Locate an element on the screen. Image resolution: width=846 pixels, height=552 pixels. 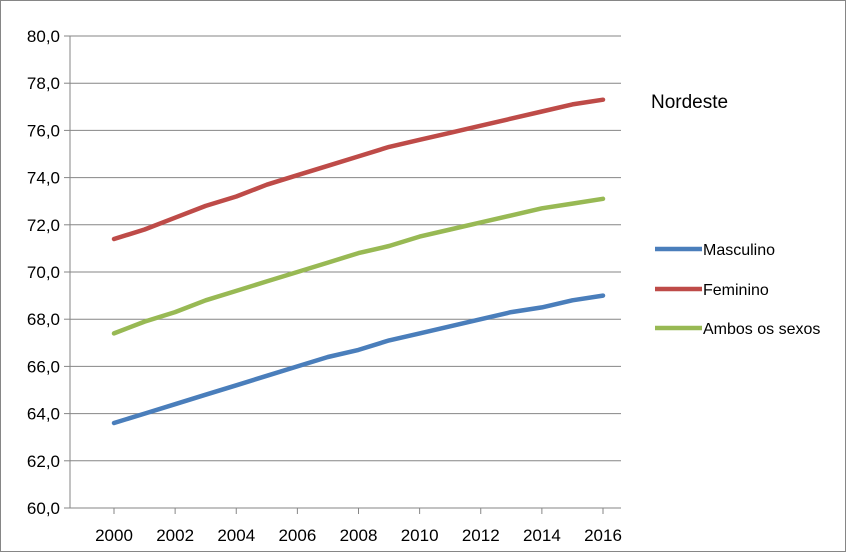
x-tick-label: 2016 is located at coordinates (603, 535).